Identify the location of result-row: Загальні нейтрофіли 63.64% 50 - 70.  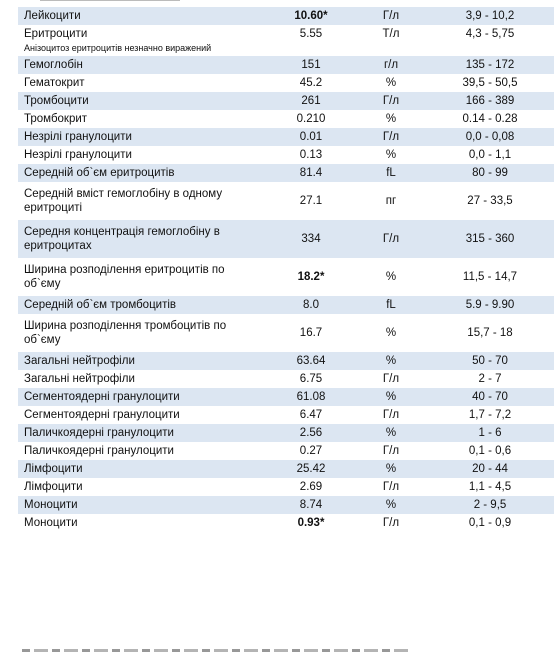
(286, 361).